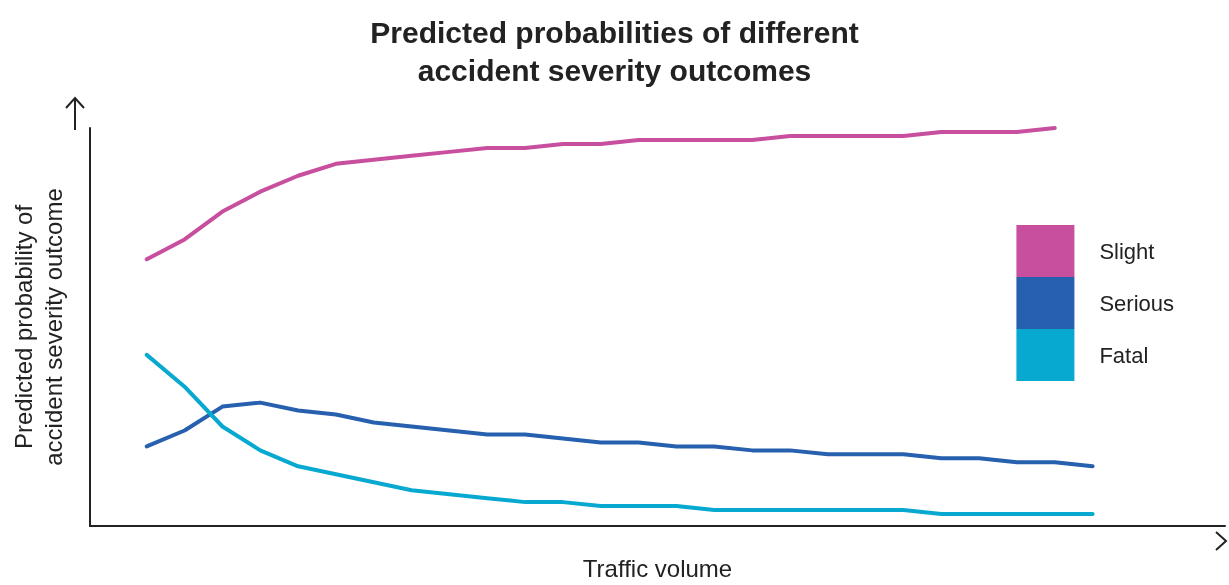 The height and width of the screenshot is (585, 1229). What do you see at coordinates (1136, 303) in the screenshot?
I see `legend-label: Serious` at bounding box center [1136, 303].